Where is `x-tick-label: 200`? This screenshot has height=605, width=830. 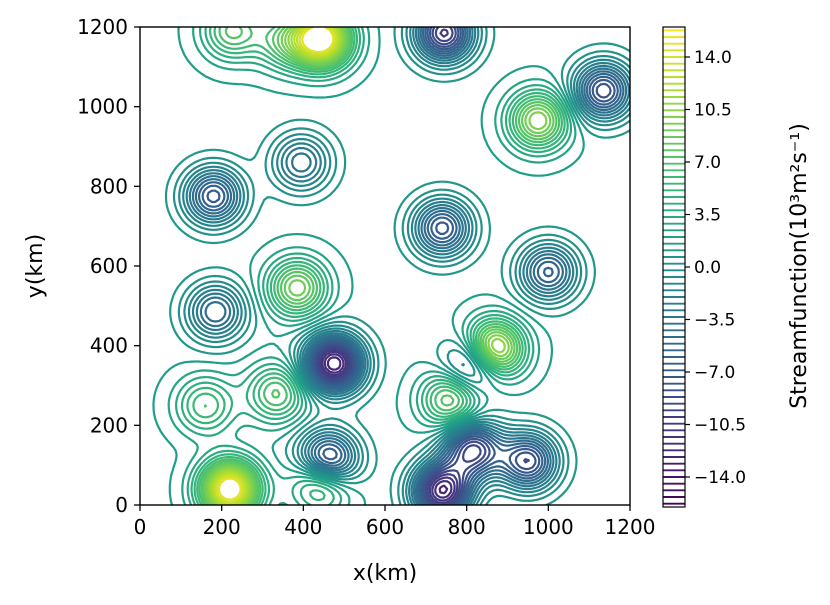
x-tick-label: 200 is located at coordinates (222, 527).